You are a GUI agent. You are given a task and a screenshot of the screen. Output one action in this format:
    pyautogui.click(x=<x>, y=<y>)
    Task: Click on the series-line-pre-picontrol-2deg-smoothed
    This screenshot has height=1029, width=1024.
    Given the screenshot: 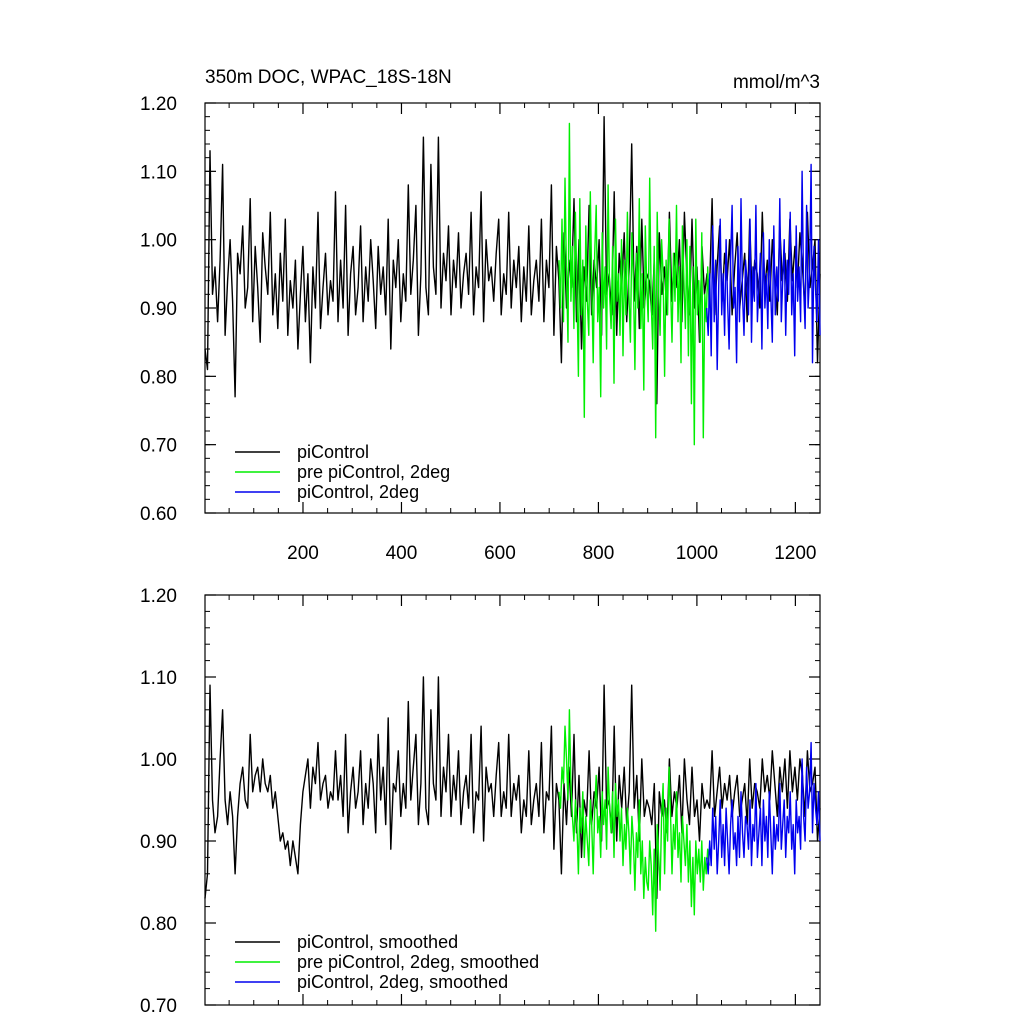 What is the action you would take?
    pyautogui.click(x=634, y=820)
    